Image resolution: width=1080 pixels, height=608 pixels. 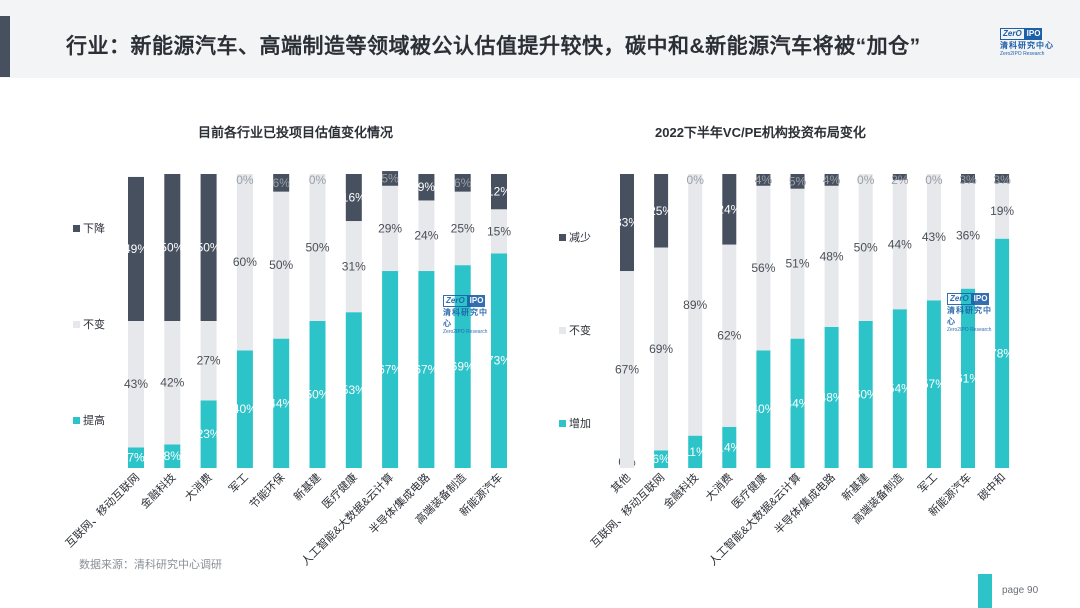 I want to click on right-data-label-2-7: 0%, so click(x=866, y=180).